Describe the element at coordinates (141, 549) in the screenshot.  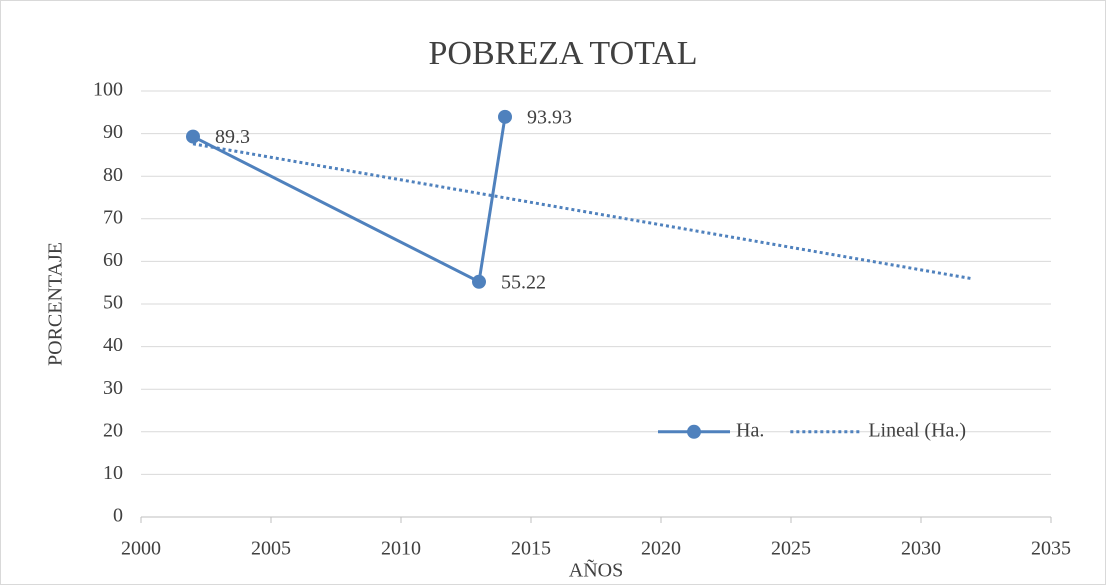
I see `x-tick-label: 2000` at that location.